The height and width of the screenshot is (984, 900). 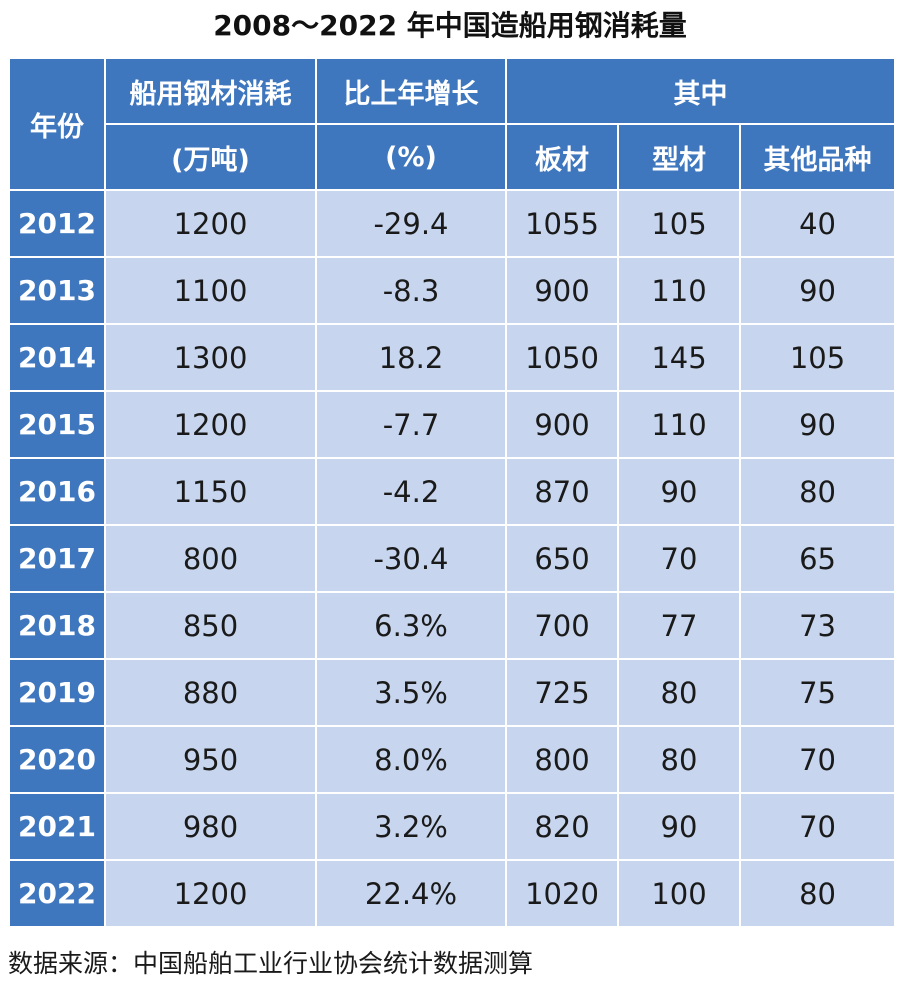 What do you see at coordinates (411, 91) in the screenshot?
I see `header-growth: 比上年增长` at bounding box center [411, 91].